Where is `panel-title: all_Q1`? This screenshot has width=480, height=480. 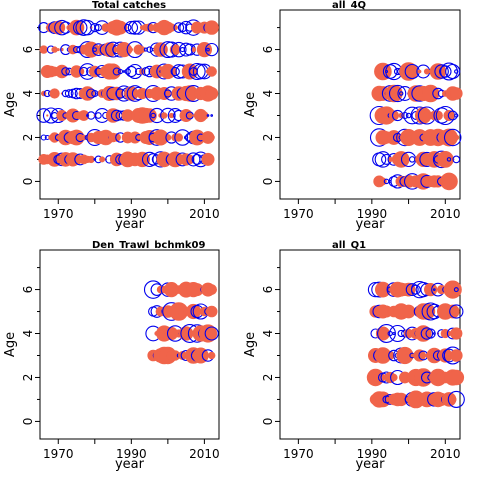
panel-title: all_Q1 is located at coordinates (349, 245).